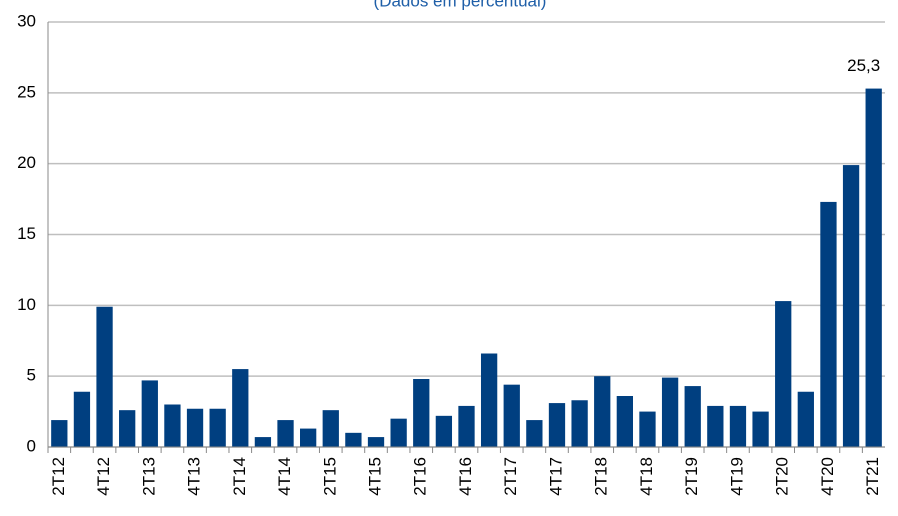  Describe the element at coordinates (26, 20) in the screenshot. I see `y-tick-label: 30` at that location.